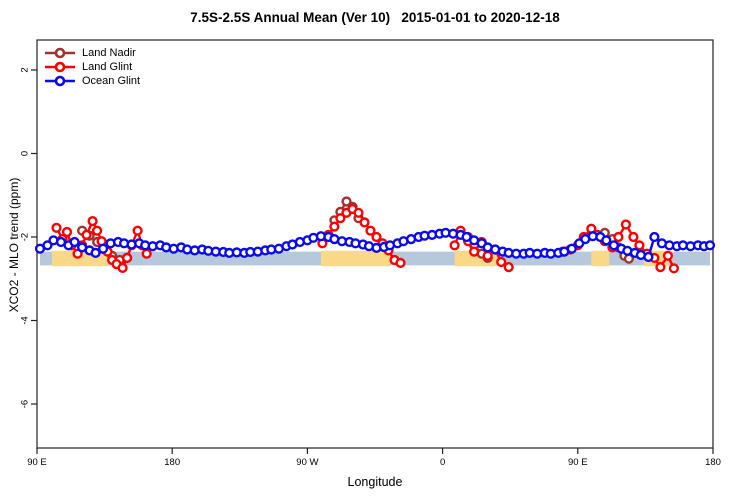 Image resolution: width=750 pixels, height=500 pixels. What do you see at coordinates (307, 462) in the screenshot?
I see `x-tick-label: 90 W` at bounding box center [307, 462].